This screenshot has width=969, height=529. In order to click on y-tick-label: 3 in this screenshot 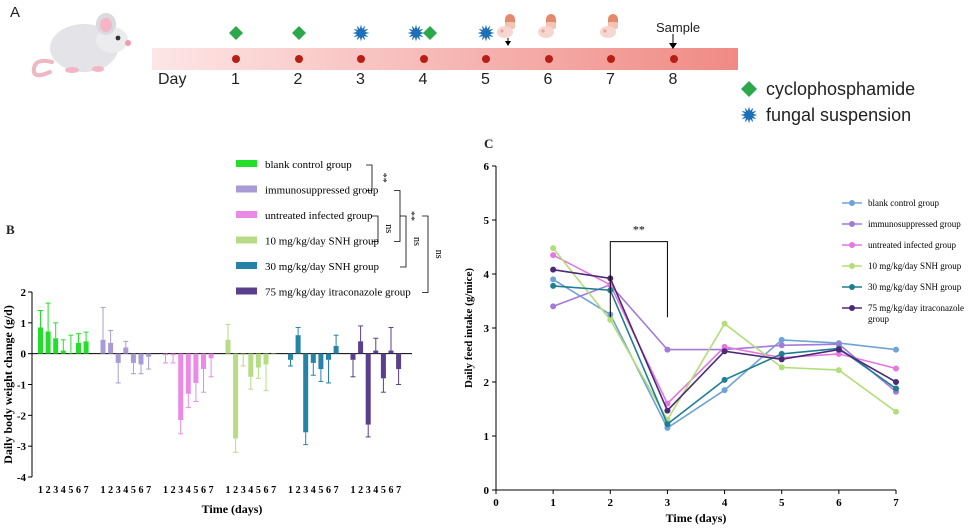, I will do `click(487, 329)`.